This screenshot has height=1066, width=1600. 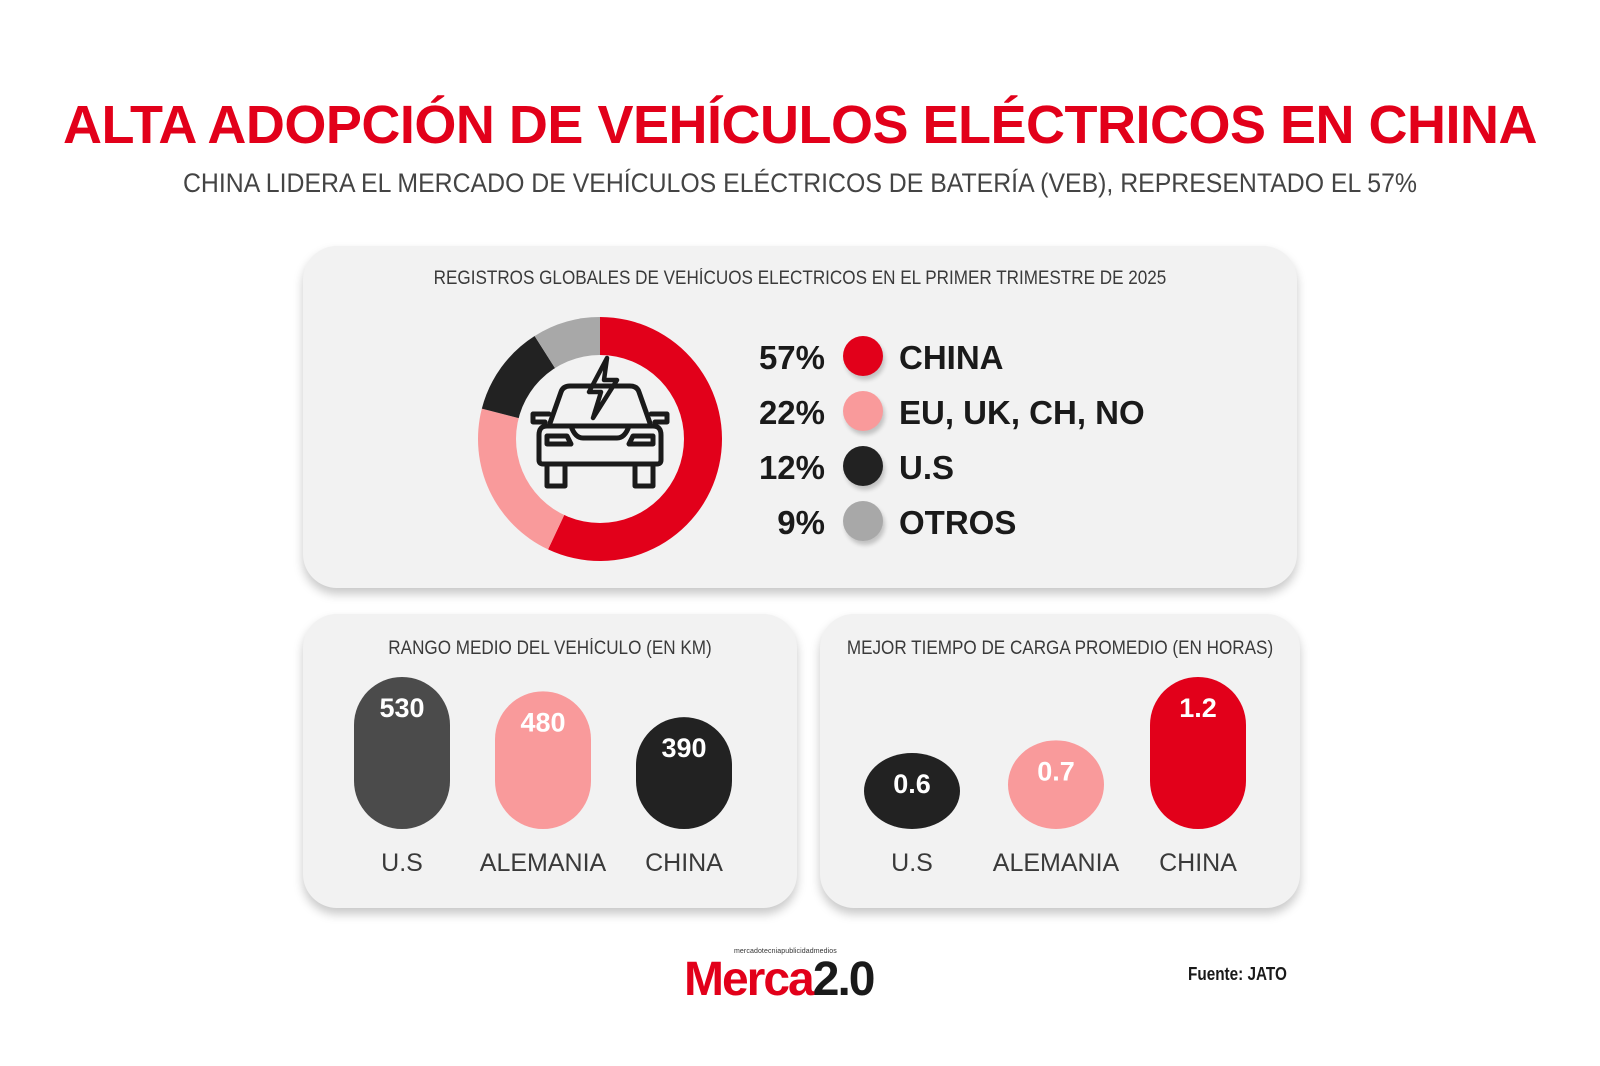 What do you see at coordinates (951, 357) in the screenshot?
I see `legend-label: CHINA` at bounding box center [951, 357].